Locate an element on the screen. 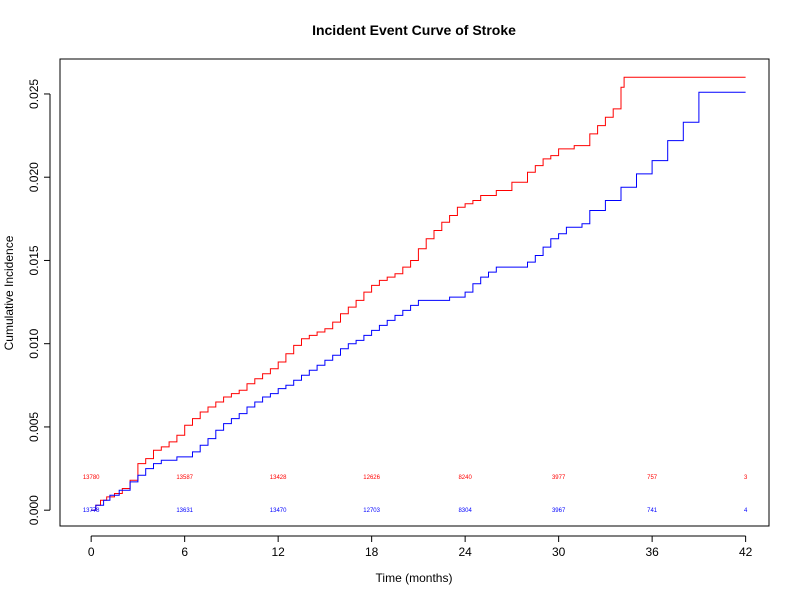  risk-count: 3 is located at coordinates (746, 478).